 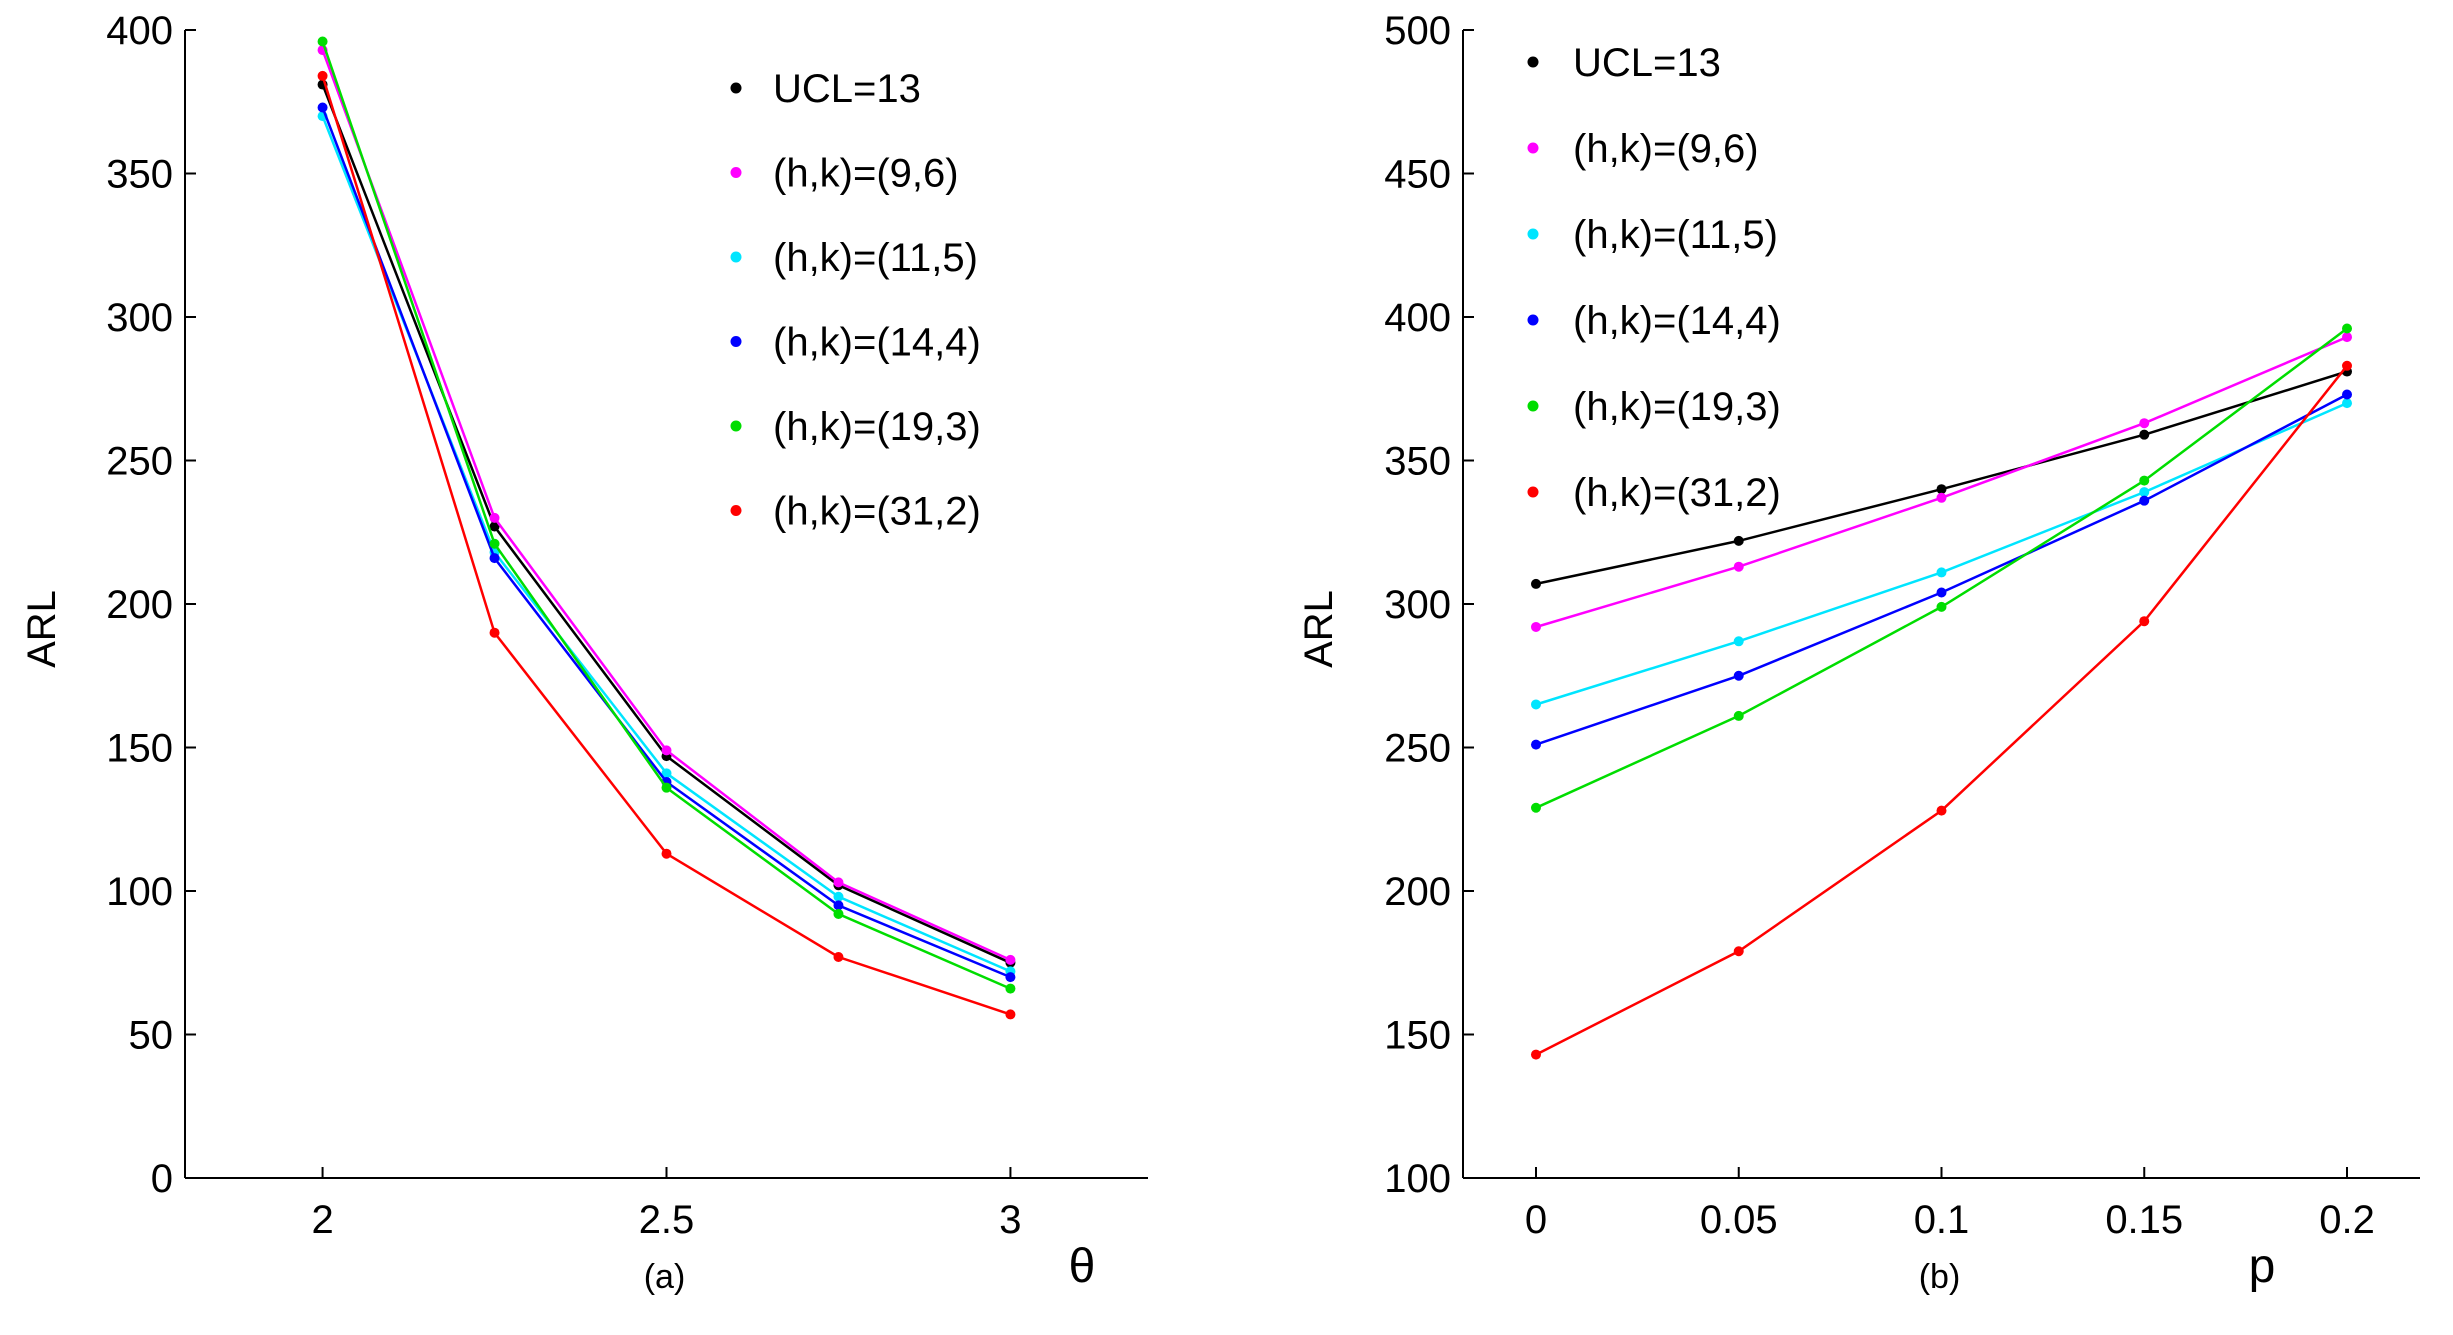 What do you see at coordinates (1739, 1220) in the screenshot?
I see `x-tick-label: 0.05` at bounding box center [1739, 1220].